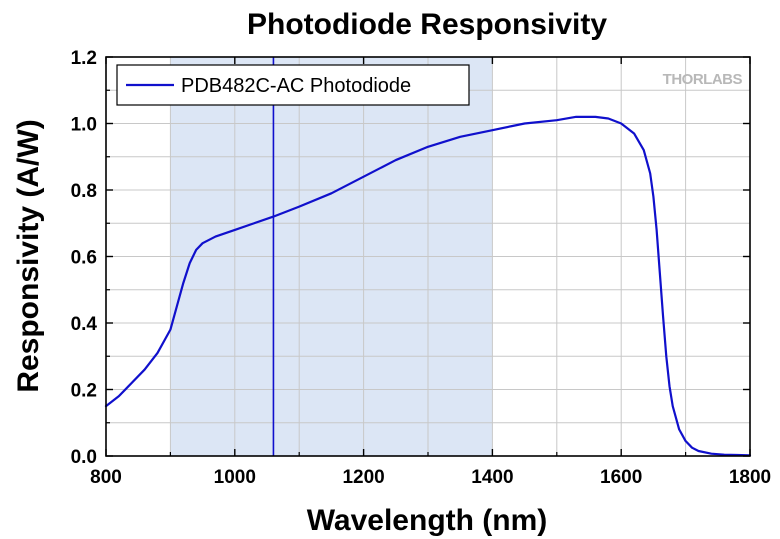  I want to click on x-axis-label: Wavelength (nm), so click(427, 520).